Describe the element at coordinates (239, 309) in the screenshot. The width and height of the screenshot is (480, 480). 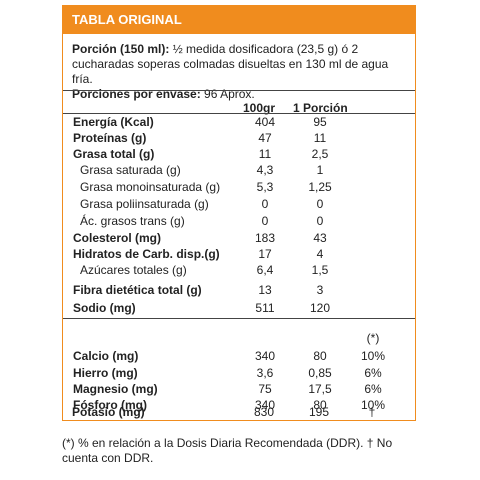
I see `table-row: Sodio (mg) 511 120` at that location.